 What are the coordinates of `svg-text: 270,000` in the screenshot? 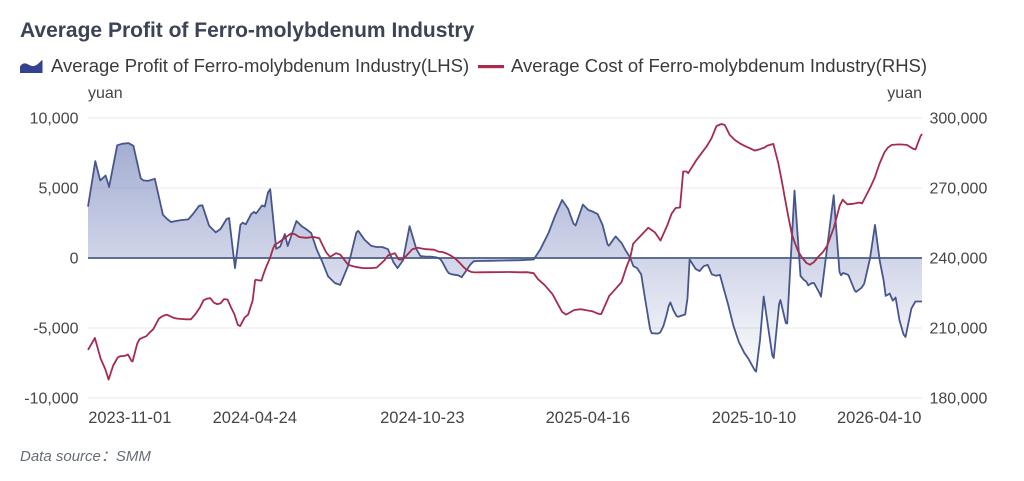 It's located at (959, 189).